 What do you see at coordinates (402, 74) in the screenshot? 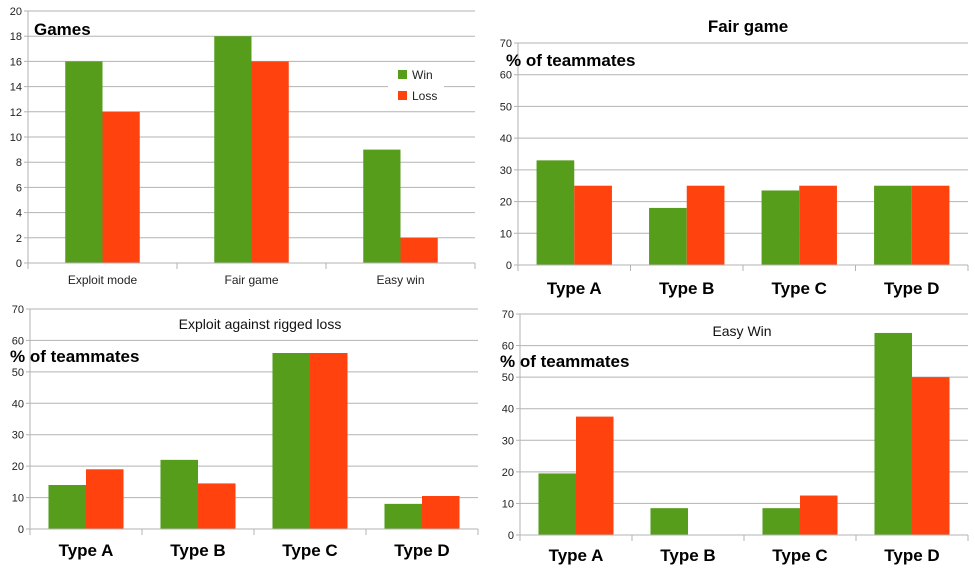
I see `legend-win-swatch` at bounding box center [402, 74].